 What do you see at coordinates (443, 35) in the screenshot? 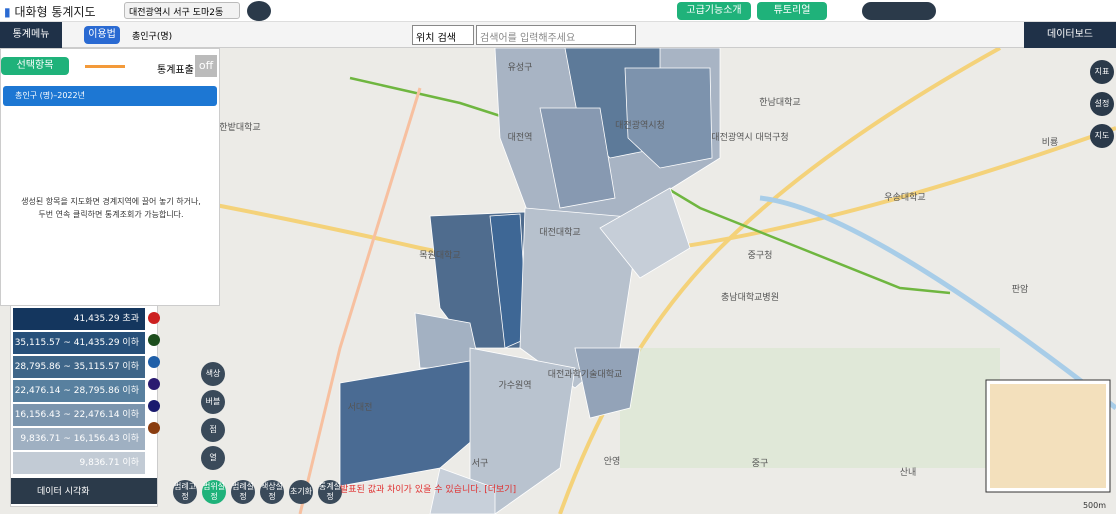
I see `search-type: 위치 검색` at bounding box center [443, 35].